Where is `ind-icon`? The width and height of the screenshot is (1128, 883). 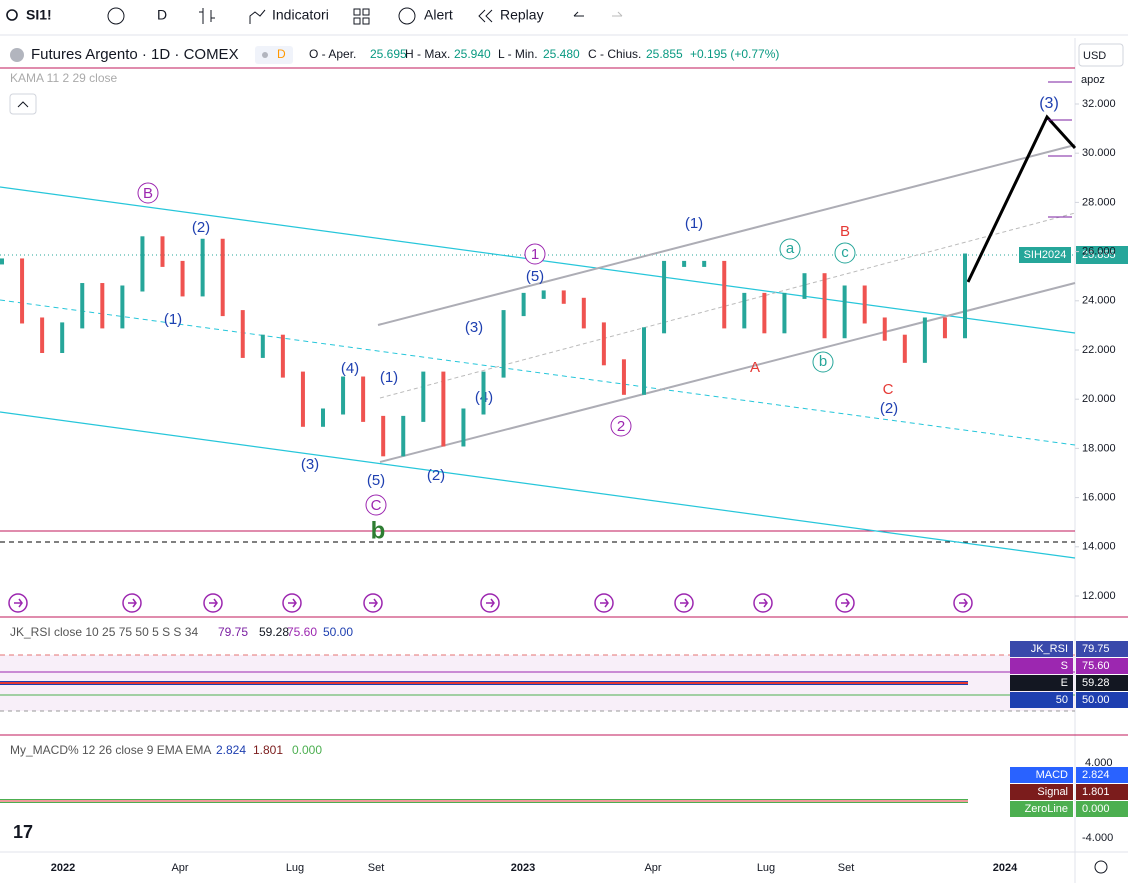
ind-icon is located at coordinates (257, 16).